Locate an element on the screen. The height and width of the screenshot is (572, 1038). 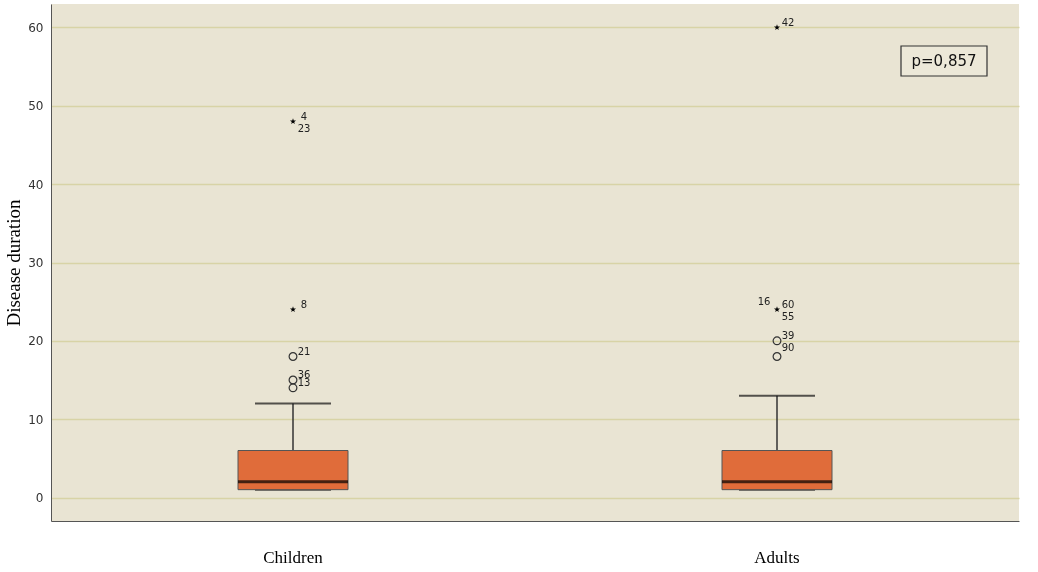
annotation: p=0,857 is located at coordinates (944, 61).